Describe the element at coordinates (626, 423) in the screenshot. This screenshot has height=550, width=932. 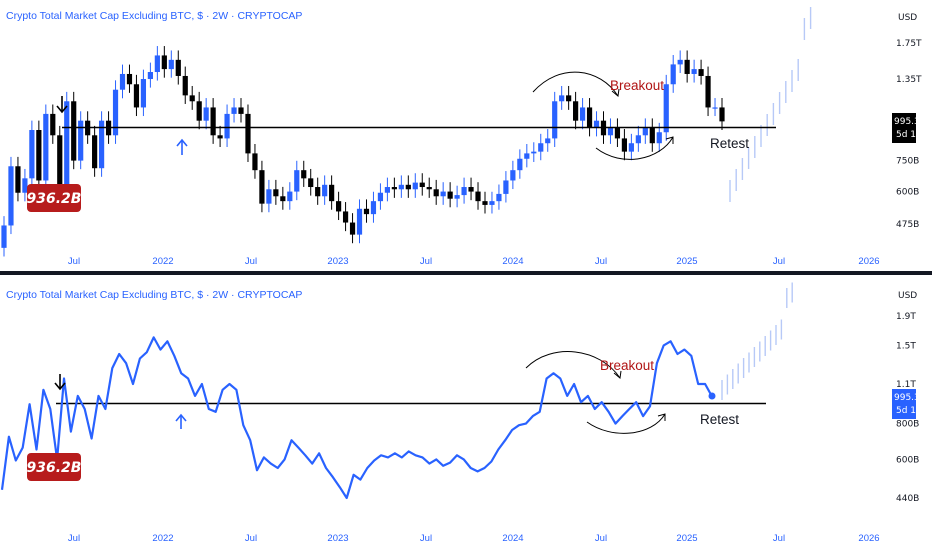
I see `bottom-retest-curve-arrow` at that location.